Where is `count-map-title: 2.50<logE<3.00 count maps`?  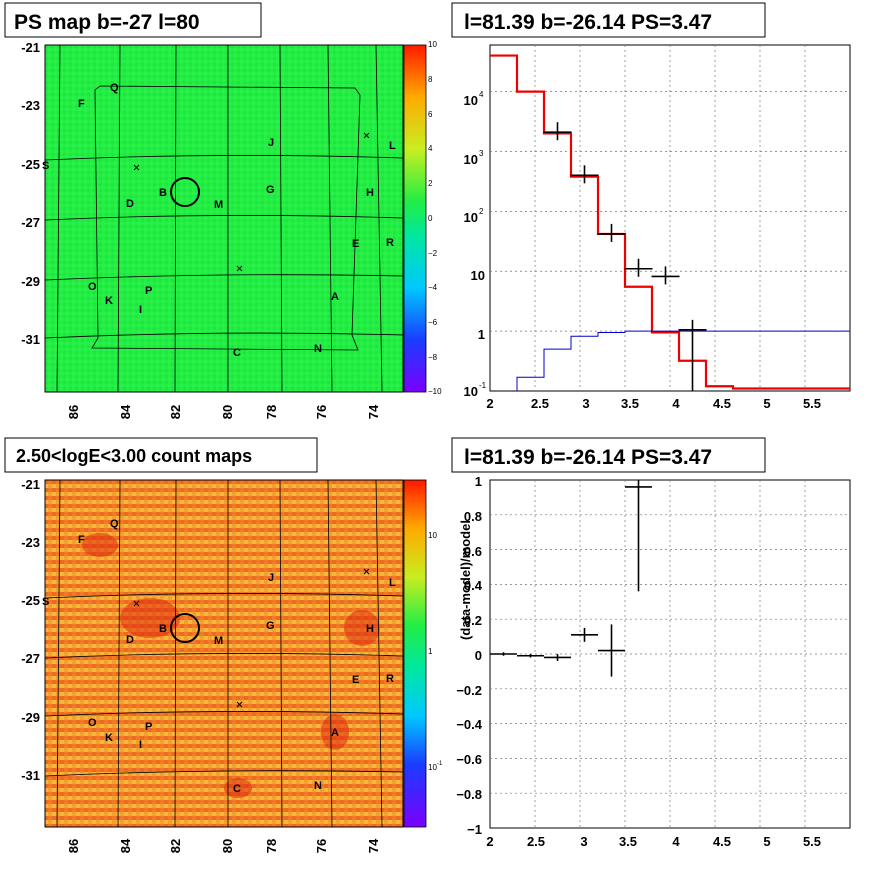 count-map-title: 2.50<logE<3.00 count maps is located at coordinates (134, 456).